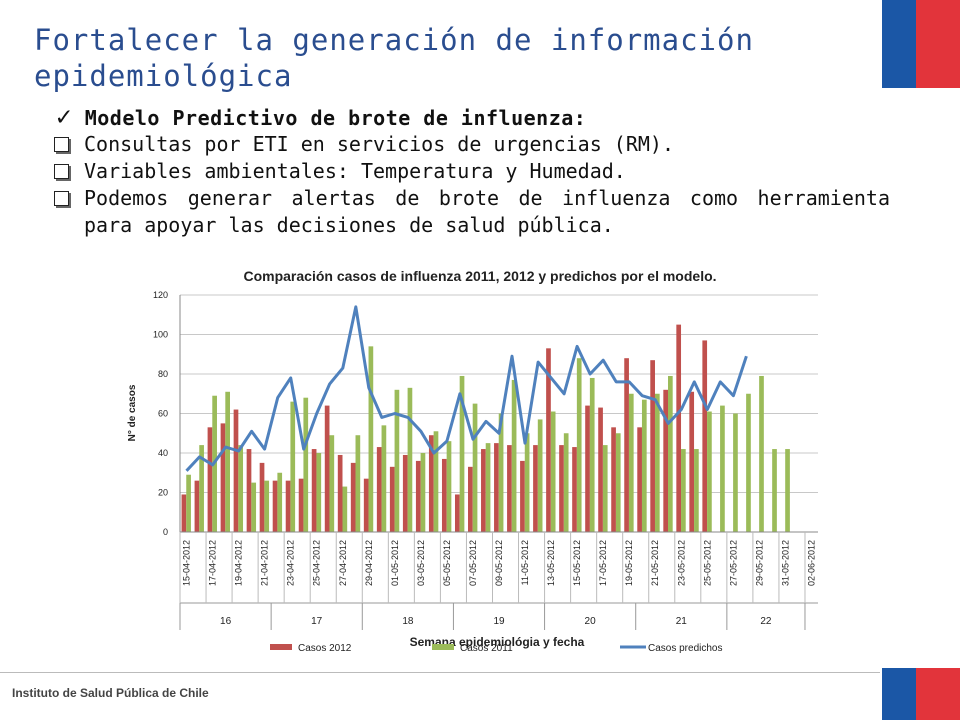 The image size is (960, 720). What do you see at coordinates (160, 413) in the screenshot?
I see `y-axis-ticks: 0 20 40 60 80 100 120` at bounding box center [160, 413].